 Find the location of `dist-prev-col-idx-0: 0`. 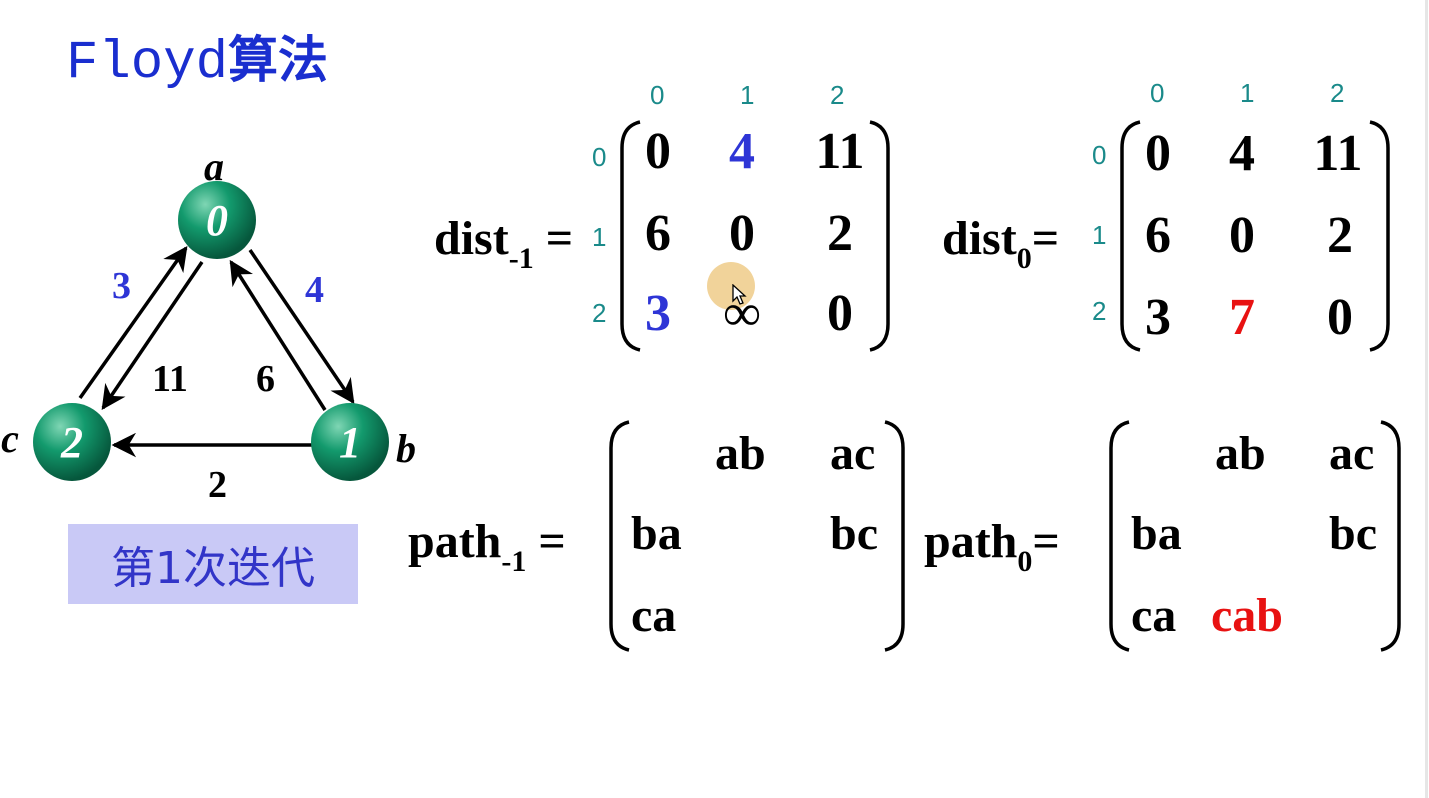

dist-prev-col-idx-0: 0 is located at coordinates (657, 95).